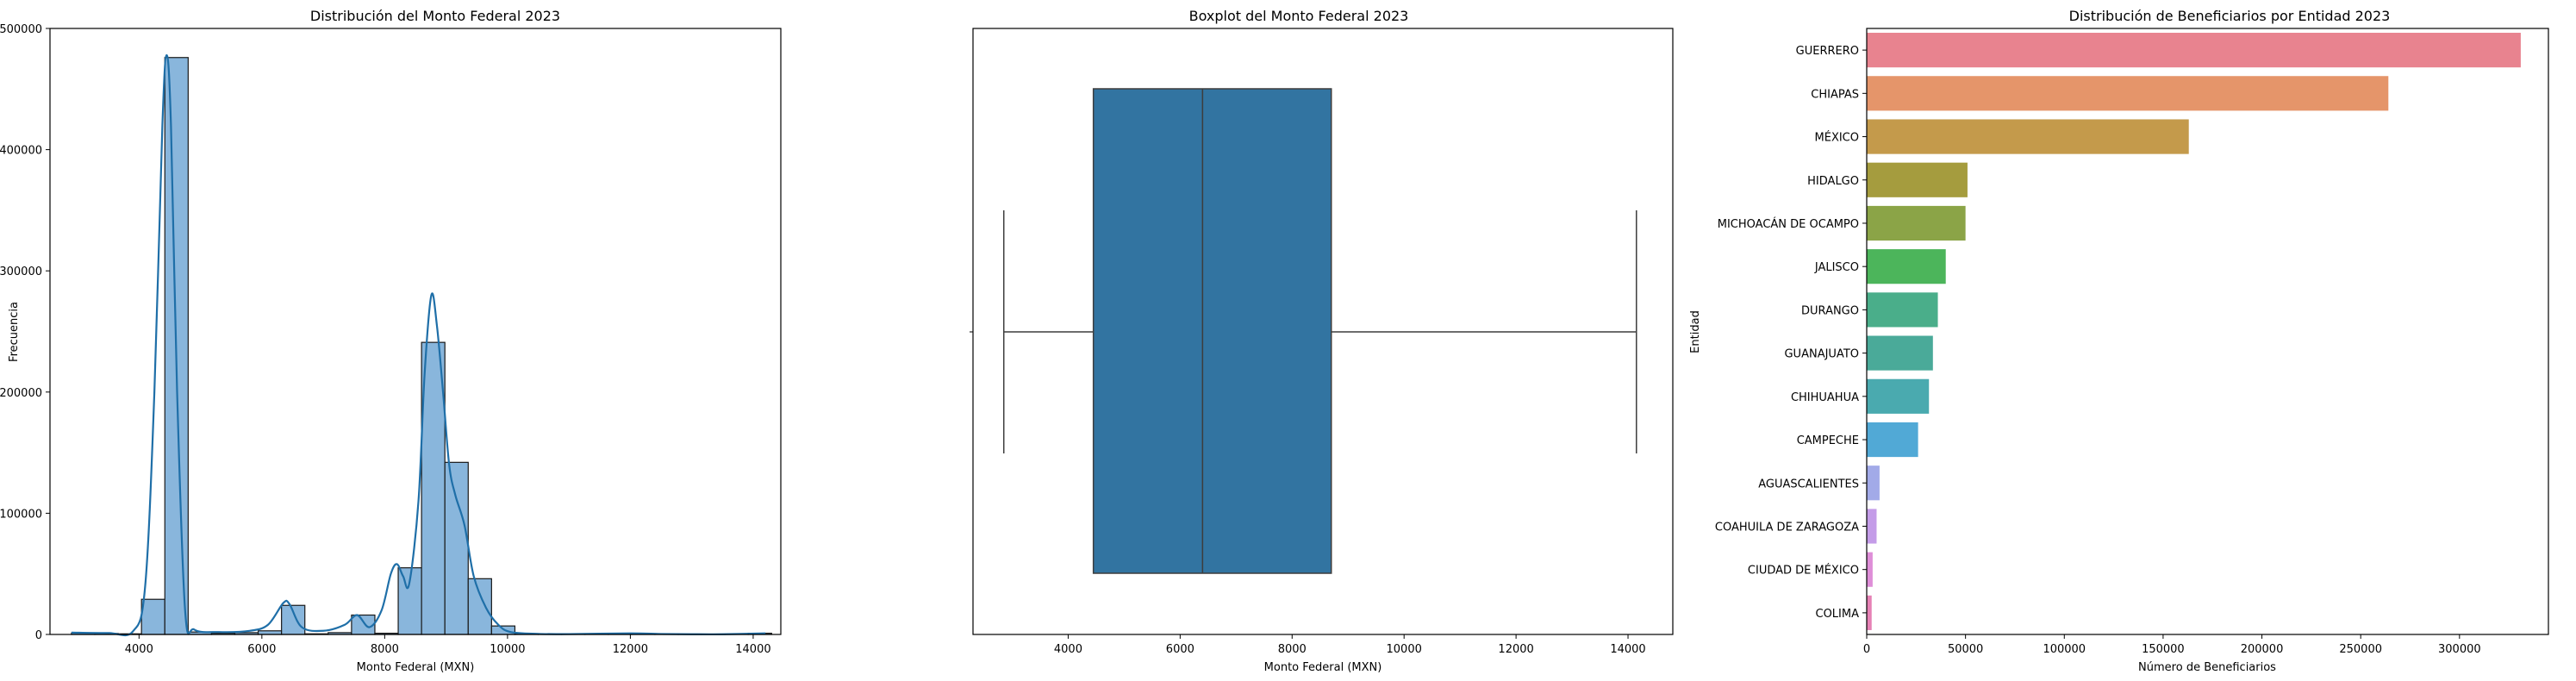 Image resolution: width=2576 pixels, height=681 pixels. I want to click on barh-x-tick-label: 0, so click(1866, 649).